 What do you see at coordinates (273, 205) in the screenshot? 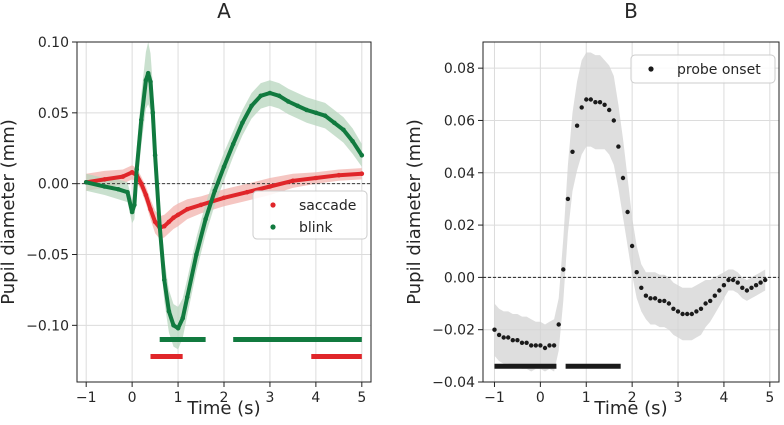
I see `legend-marker-saccade` at bounding box center [273, 205].